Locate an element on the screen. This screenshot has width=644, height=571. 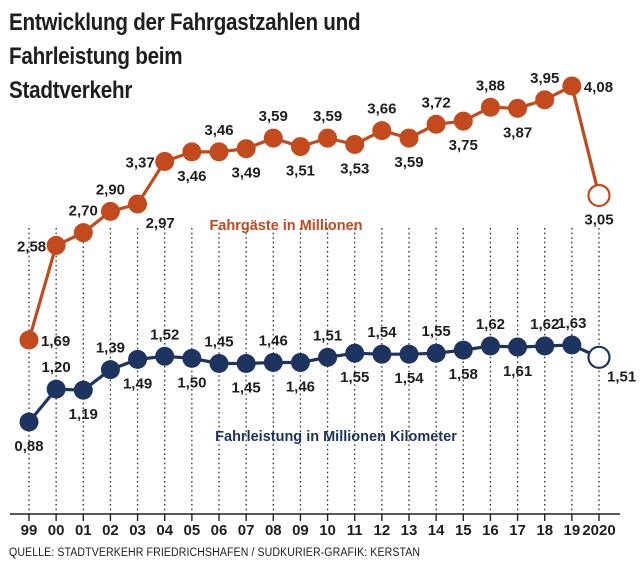
x-tick-label-00: 00 is located at coordinates (56, 530).